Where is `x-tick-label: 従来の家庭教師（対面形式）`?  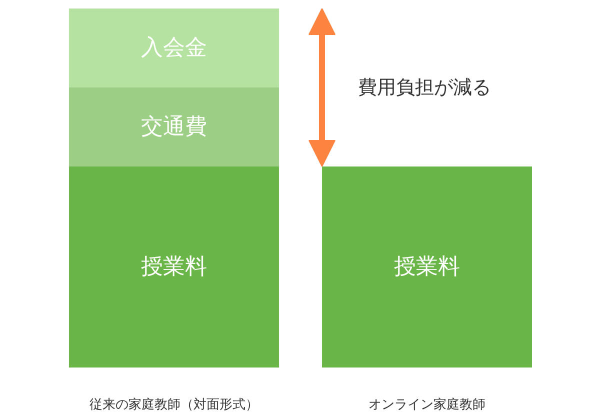 x-tick-label: 従来の家庭教師（対面形式） is located at coordinates (174, 404).